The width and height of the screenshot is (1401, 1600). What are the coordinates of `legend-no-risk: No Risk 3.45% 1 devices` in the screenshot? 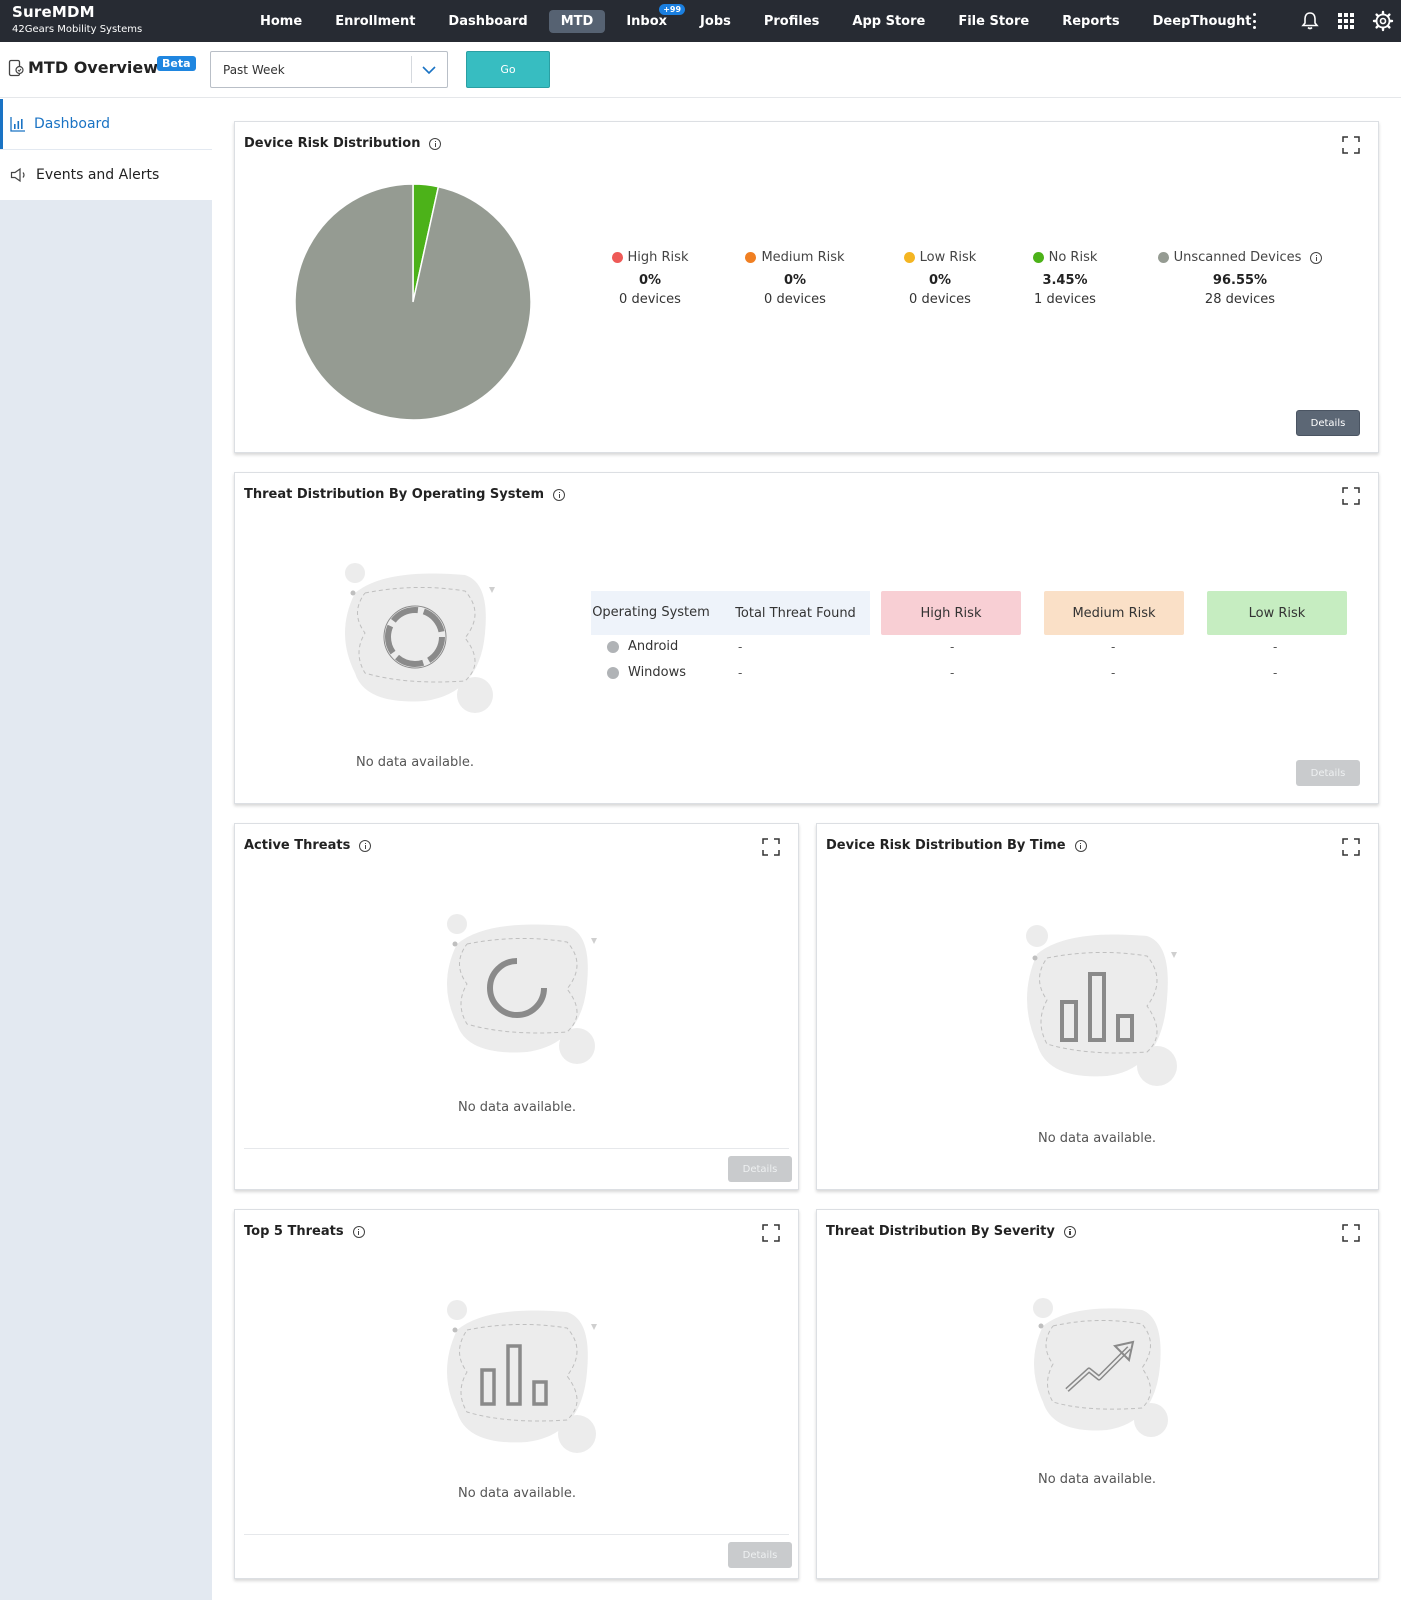 It's located at (1065, 278).